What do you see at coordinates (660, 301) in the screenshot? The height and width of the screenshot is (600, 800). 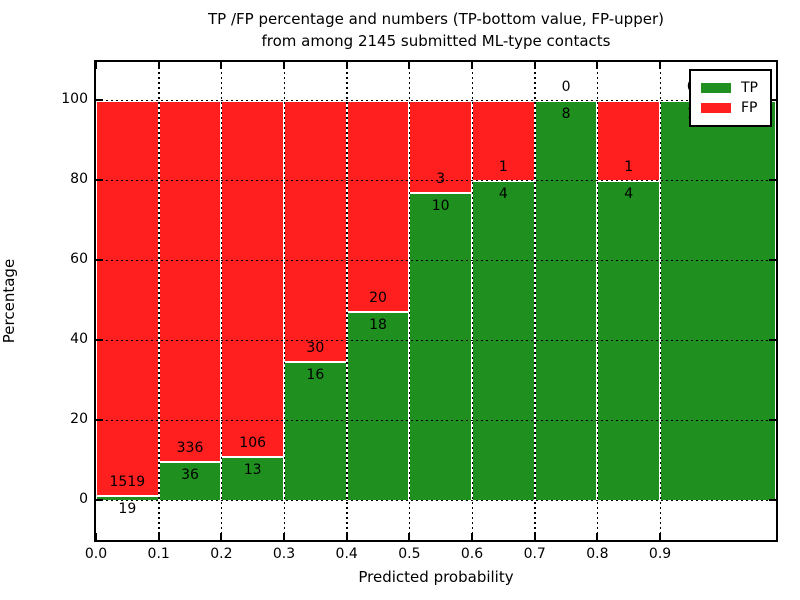 I see `gridline-v-0.9` at bounding box center [660, 301].